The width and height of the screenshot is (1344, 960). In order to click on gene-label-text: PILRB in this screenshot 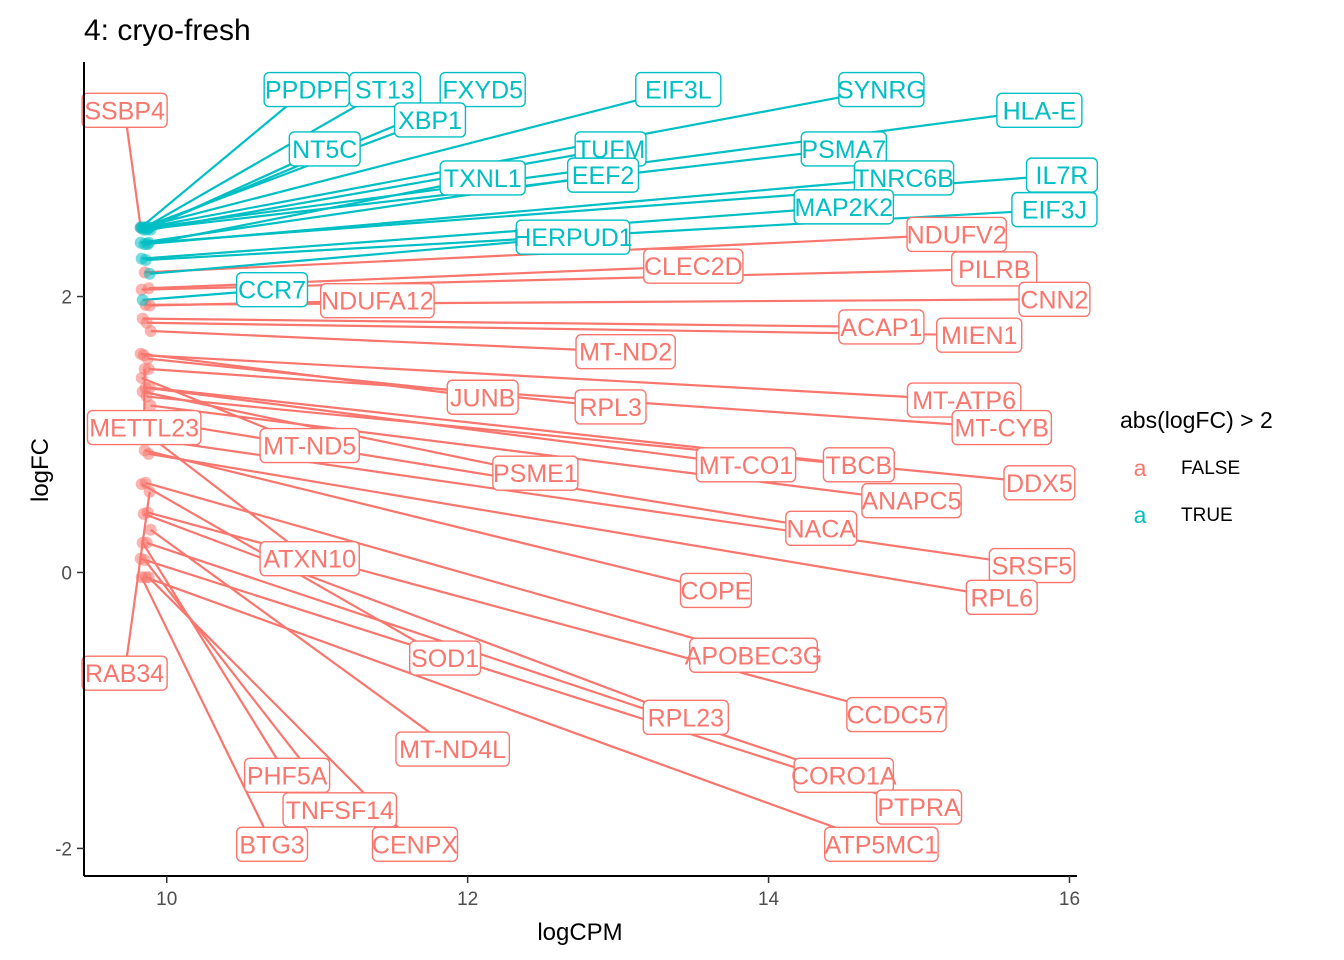, I will do `click(994, 270)`.